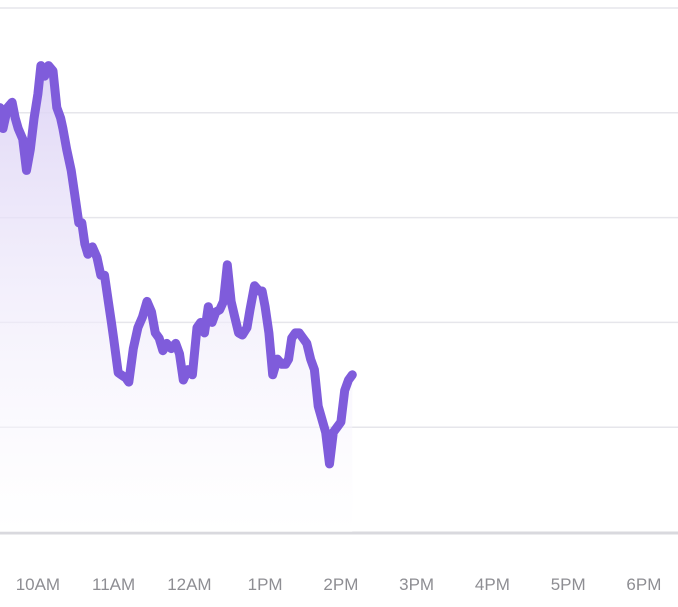 This screenshot has width=678, height=607. What do you see at coordinates (113, 584) in the screenshot?
I see `x-tick-label-1: 11AM` at bounding box center [113, 584].